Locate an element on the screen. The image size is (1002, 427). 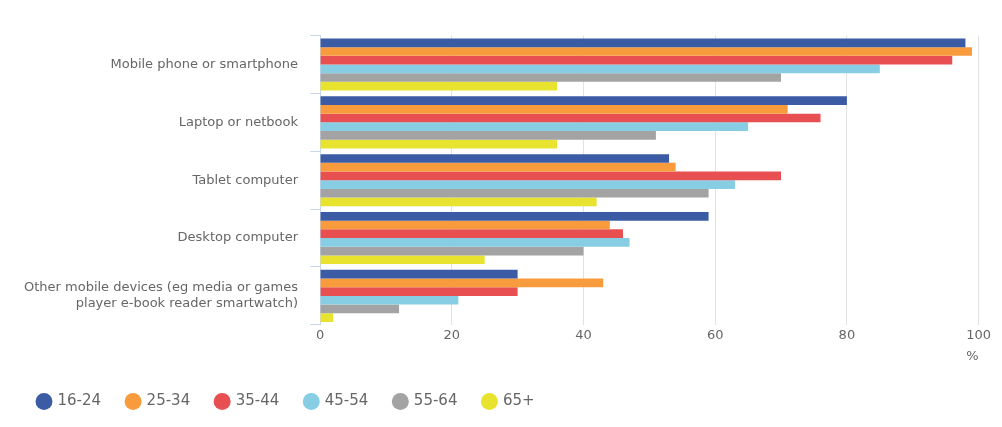
legend-label: 25-34 is located at coordinates (168, 400).